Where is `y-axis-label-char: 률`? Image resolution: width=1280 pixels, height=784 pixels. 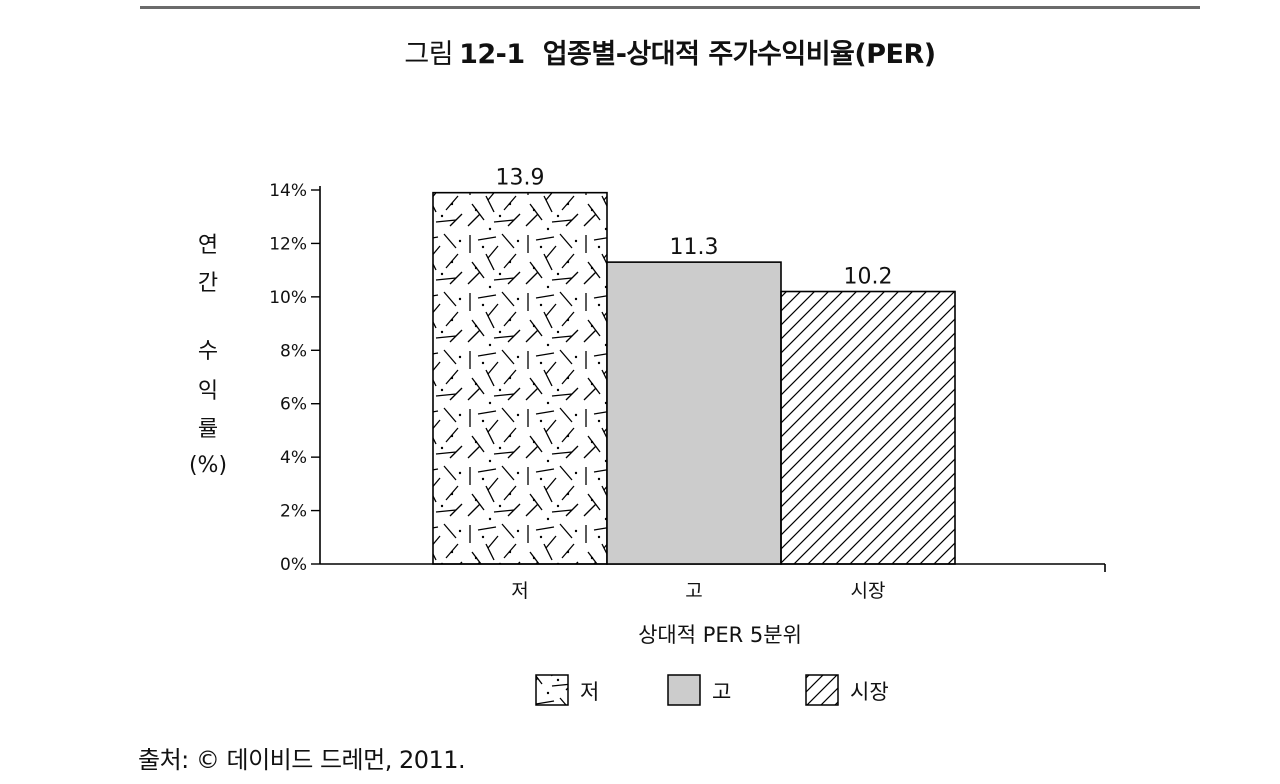
y-axis-label-char: 률 is located at coordinates (208, 429).